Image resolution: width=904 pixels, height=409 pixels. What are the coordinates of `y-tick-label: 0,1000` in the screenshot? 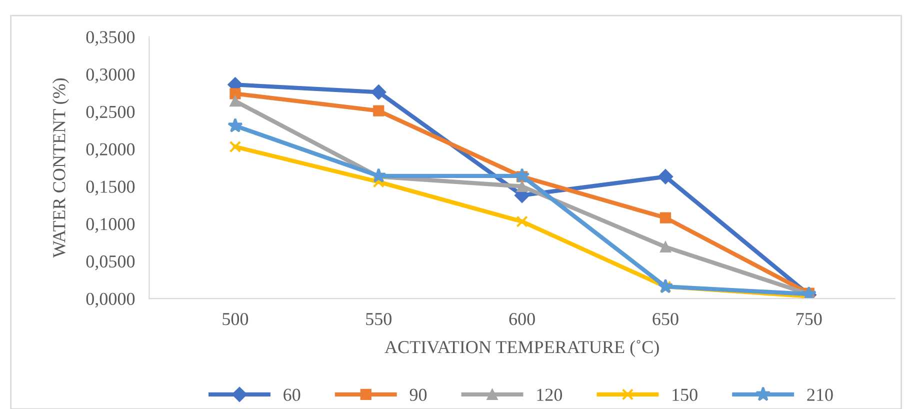 It's located at (110, 225).